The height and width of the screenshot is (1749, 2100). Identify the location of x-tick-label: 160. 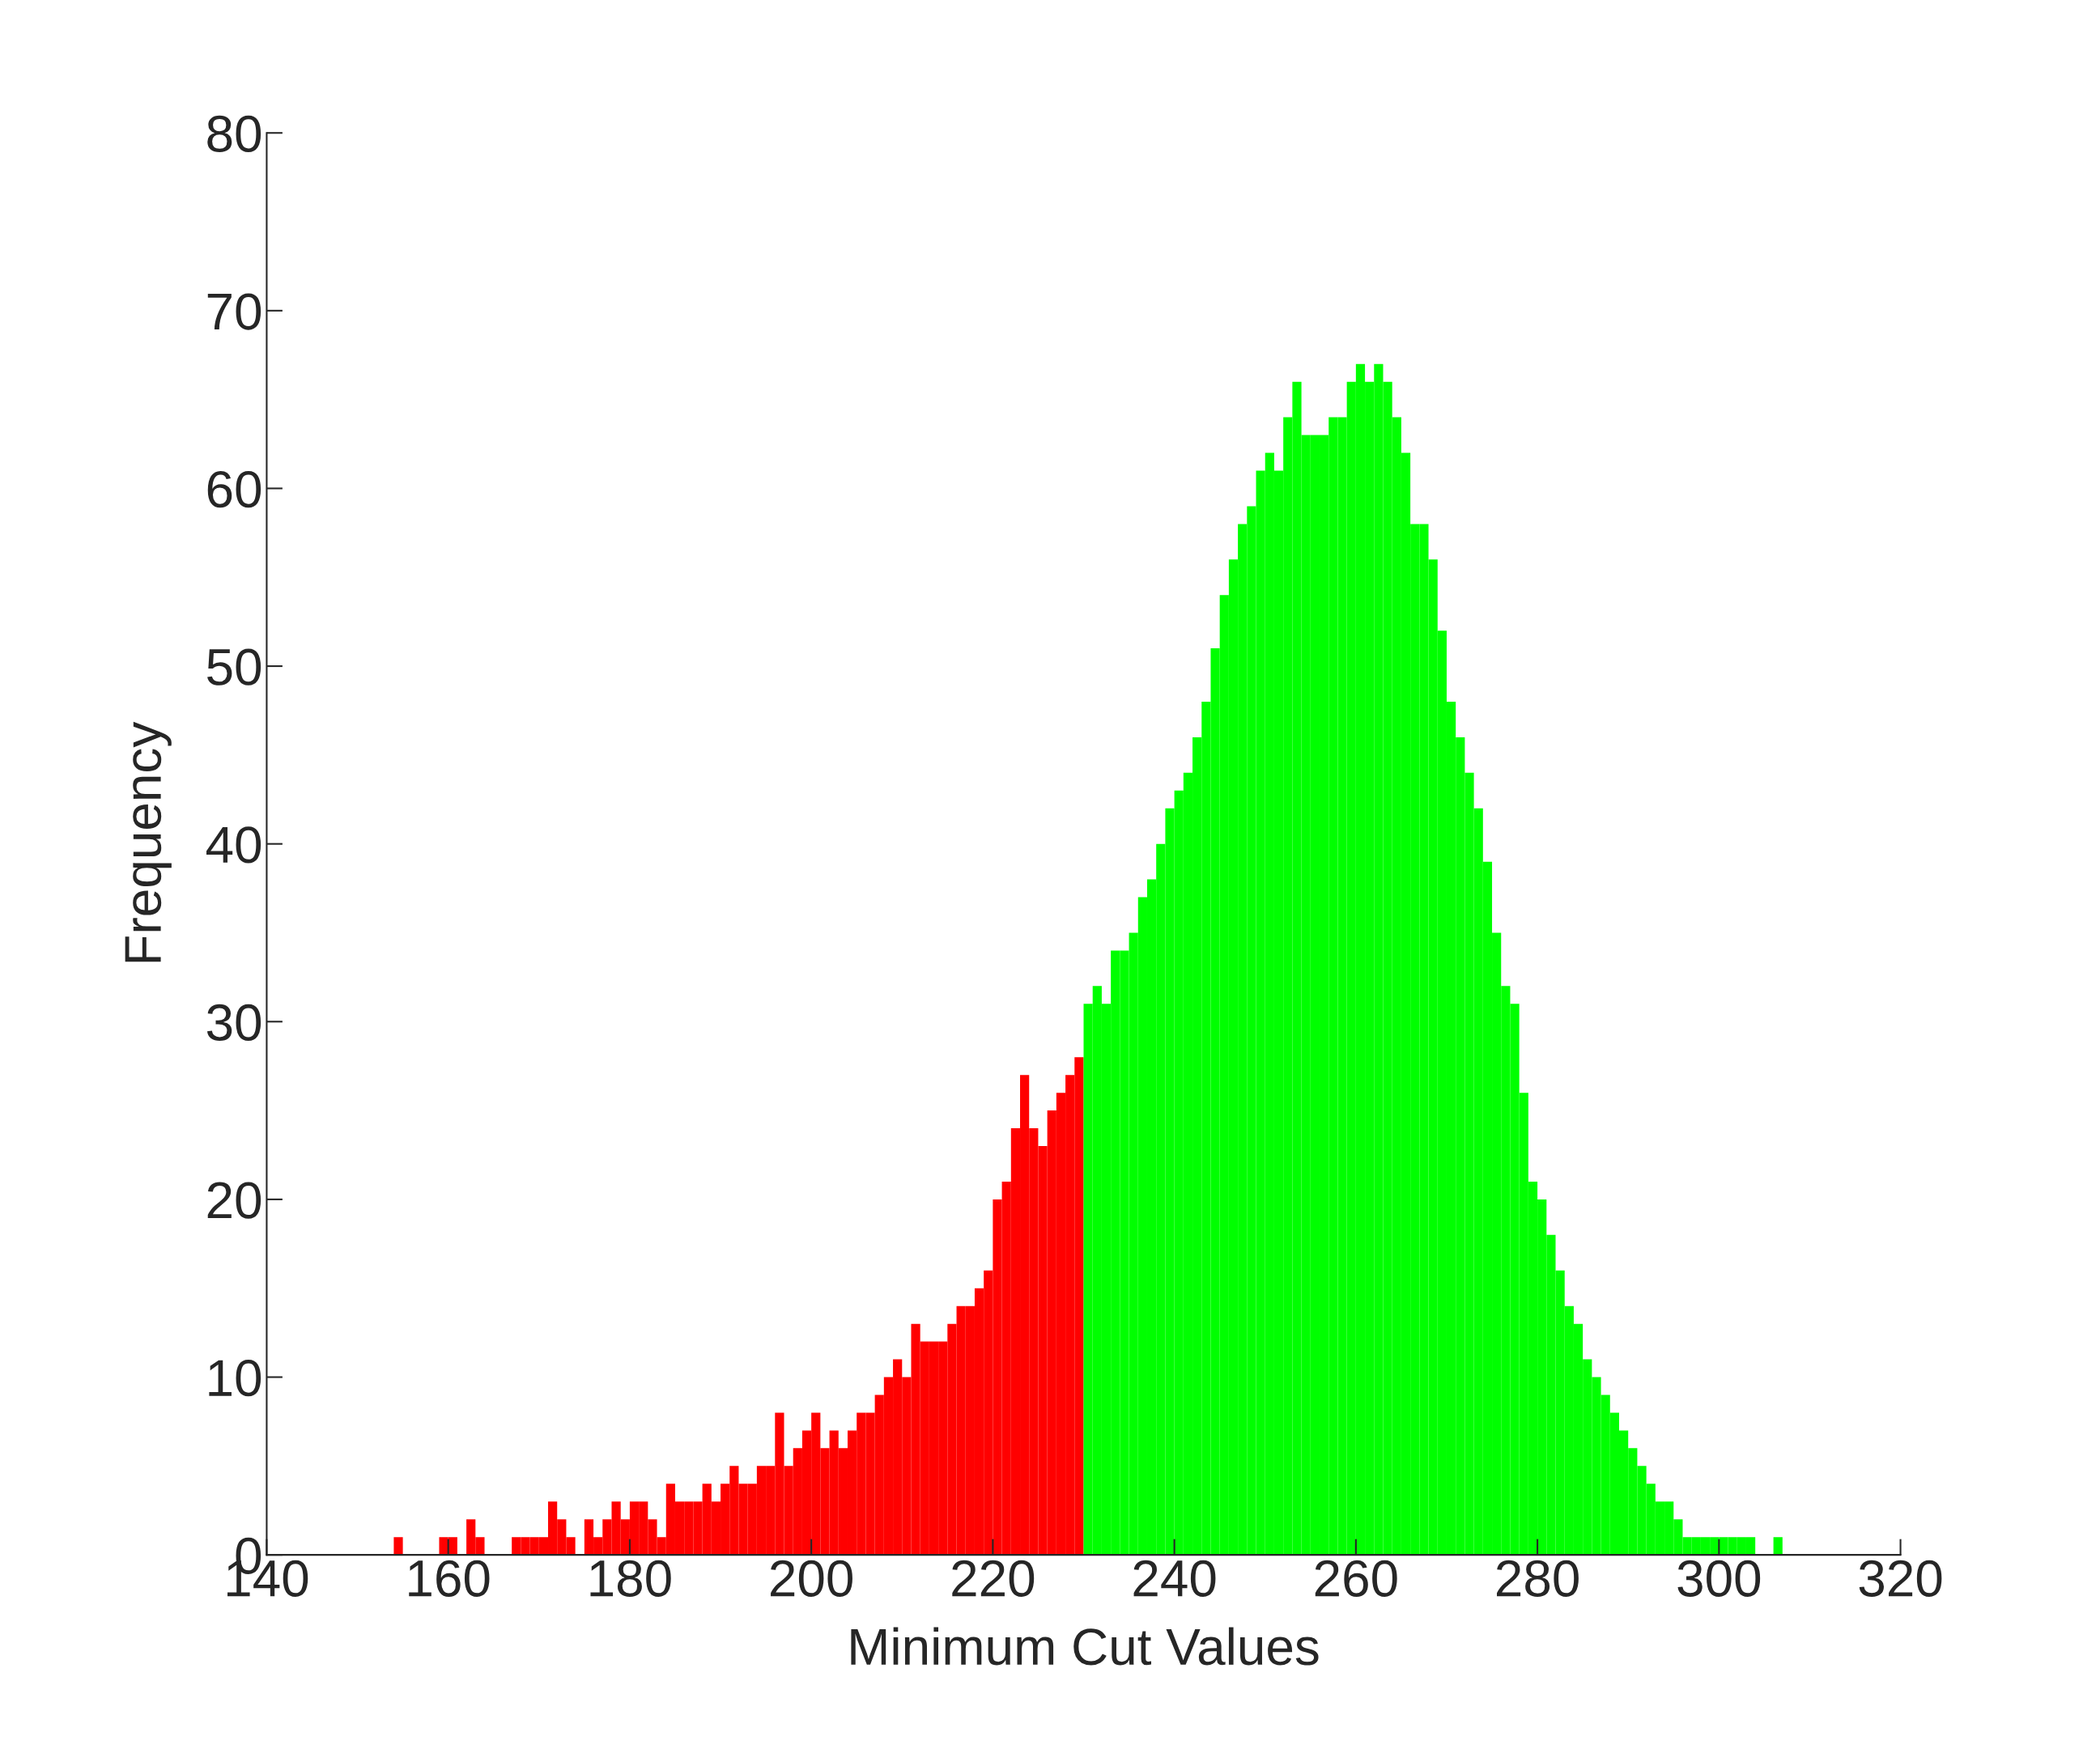
(449, 1579).